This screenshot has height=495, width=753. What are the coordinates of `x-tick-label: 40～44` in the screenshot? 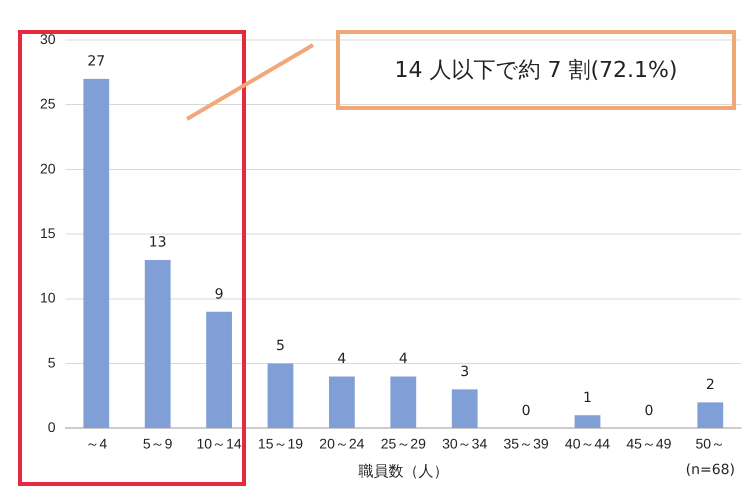 It's located at (587, 443).